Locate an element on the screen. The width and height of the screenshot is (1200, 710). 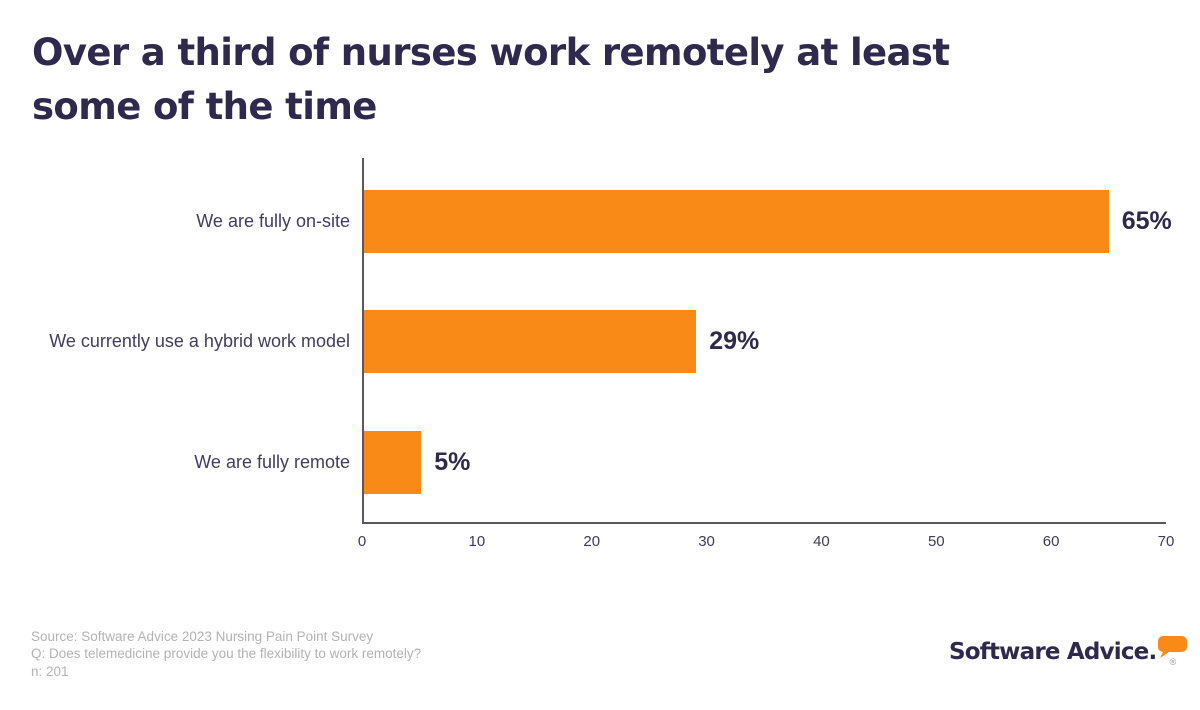
logo-text: Software Advice. is located at coordinates (1053, 652).